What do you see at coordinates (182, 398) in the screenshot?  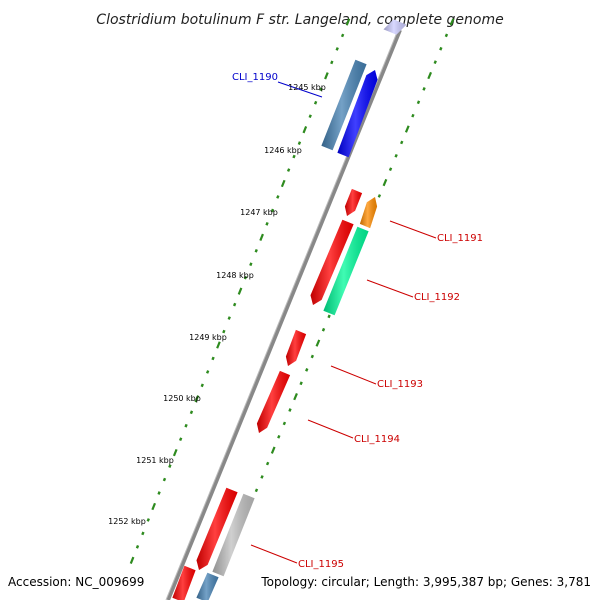 I see `kbp-label: 1250 kbp` at bounding box center [182, 398].